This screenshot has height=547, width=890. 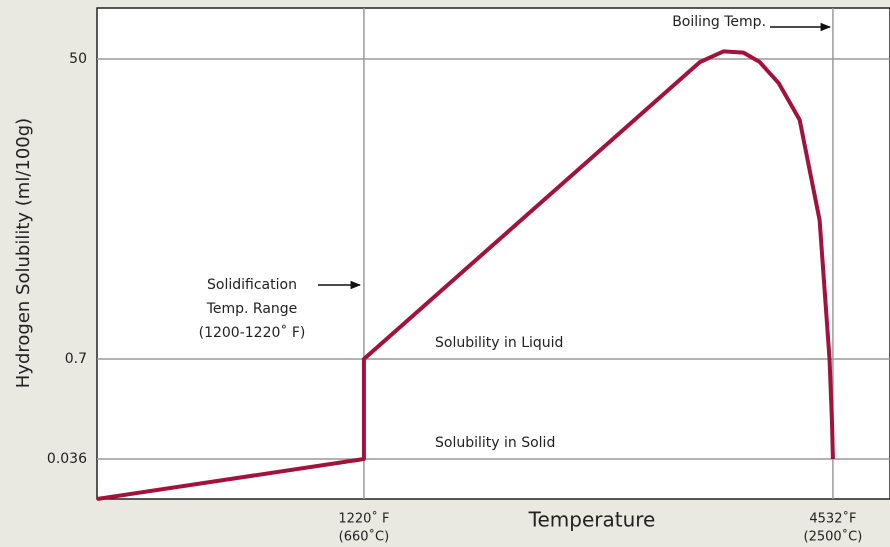 What do you see at coordinates (78, 59) in the screenshot?
I see `y-tick-label: 50` at bounding box center [78, 59].